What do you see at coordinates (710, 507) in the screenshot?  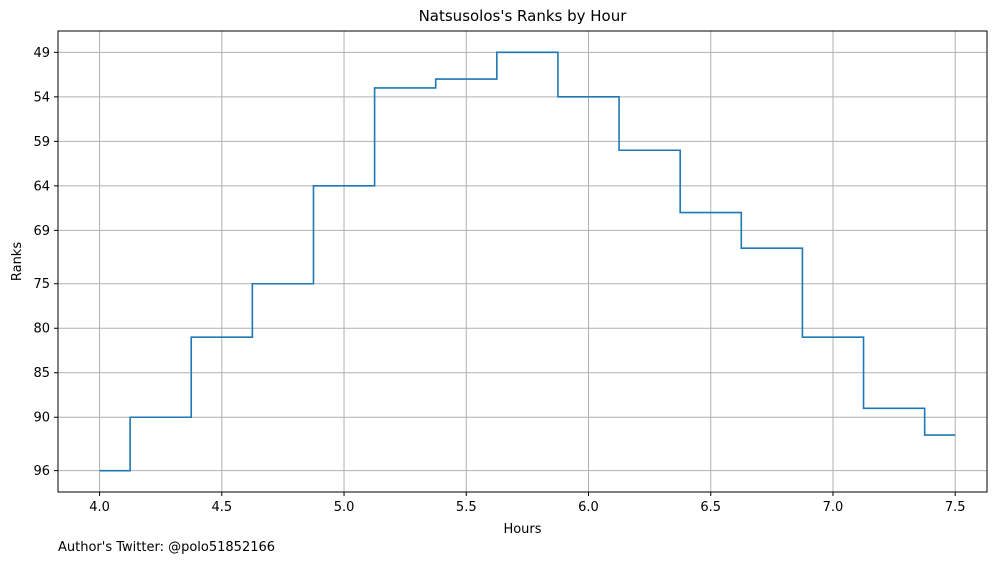 I see `x-tick-label: 6.5` at bounding box center [710, 507].